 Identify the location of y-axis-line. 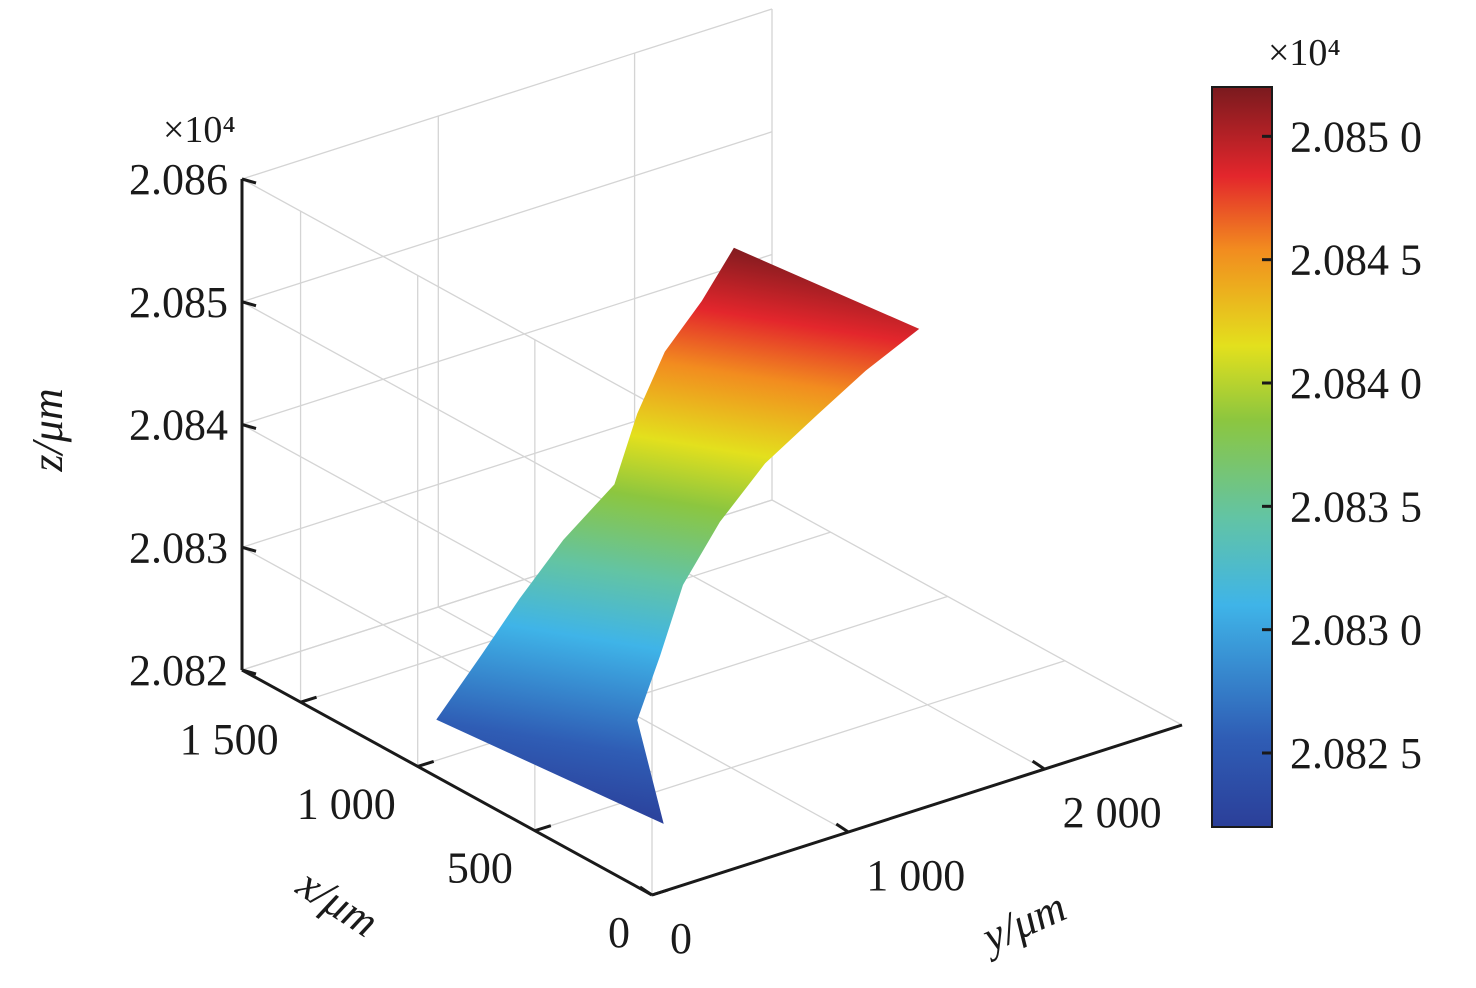
(917, 810).